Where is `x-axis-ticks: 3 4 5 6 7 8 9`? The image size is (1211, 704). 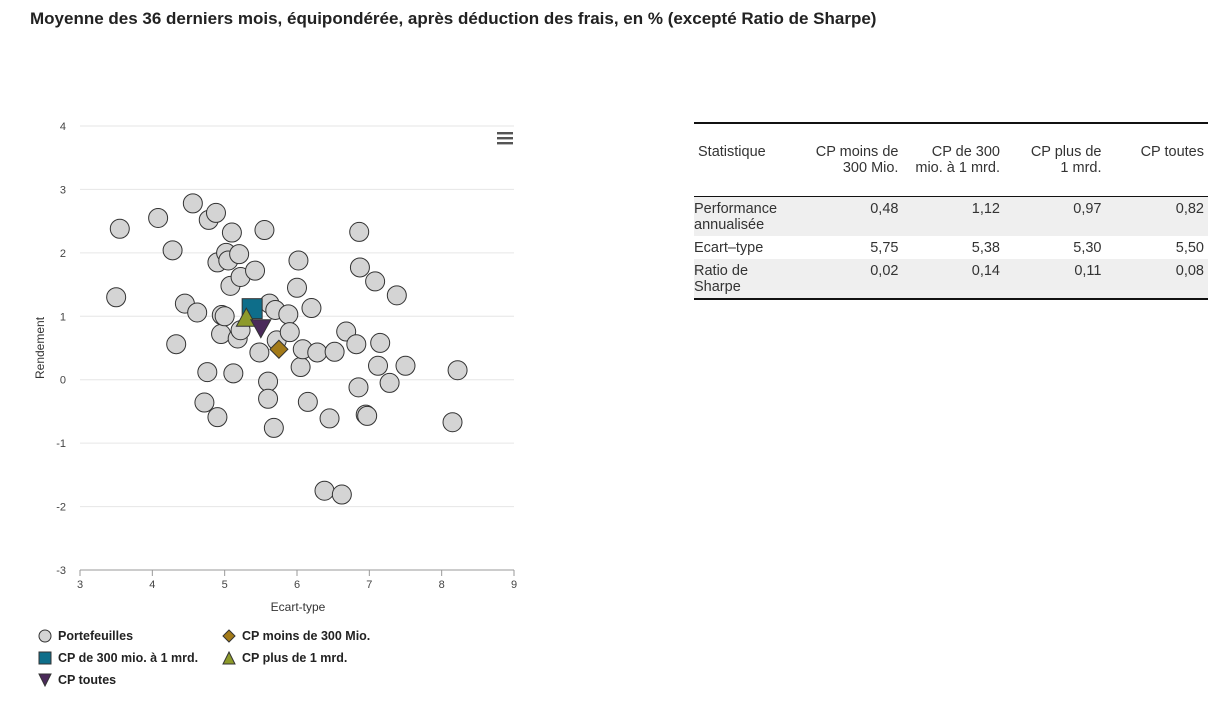 x-axis-ticks: 3 4 5 6 7 8 9 is located at coordinates (297, 580).